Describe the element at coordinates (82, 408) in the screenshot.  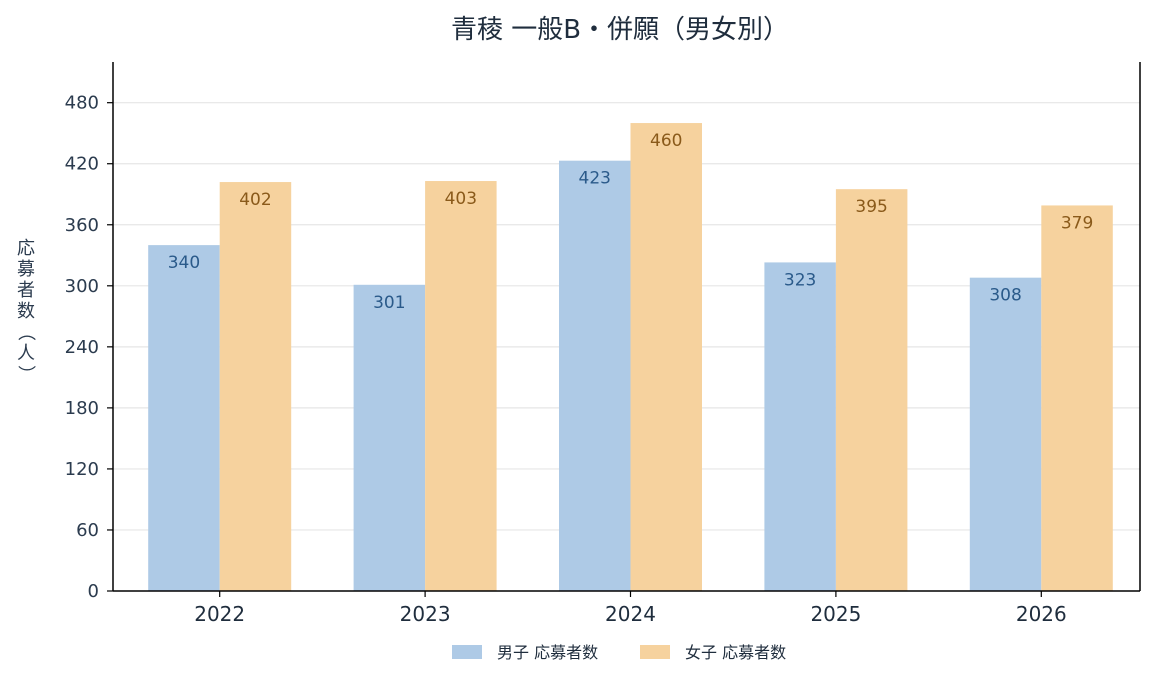
I see `y-tick-label: 180` at that location.